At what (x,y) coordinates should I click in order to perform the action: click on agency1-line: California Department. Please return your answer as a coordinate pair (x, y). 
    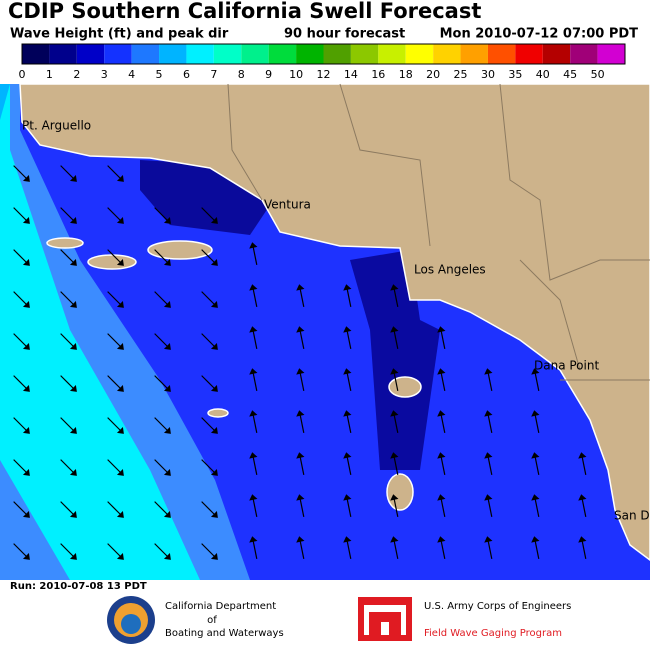
    Looking at the image, I should click on (220, 606).